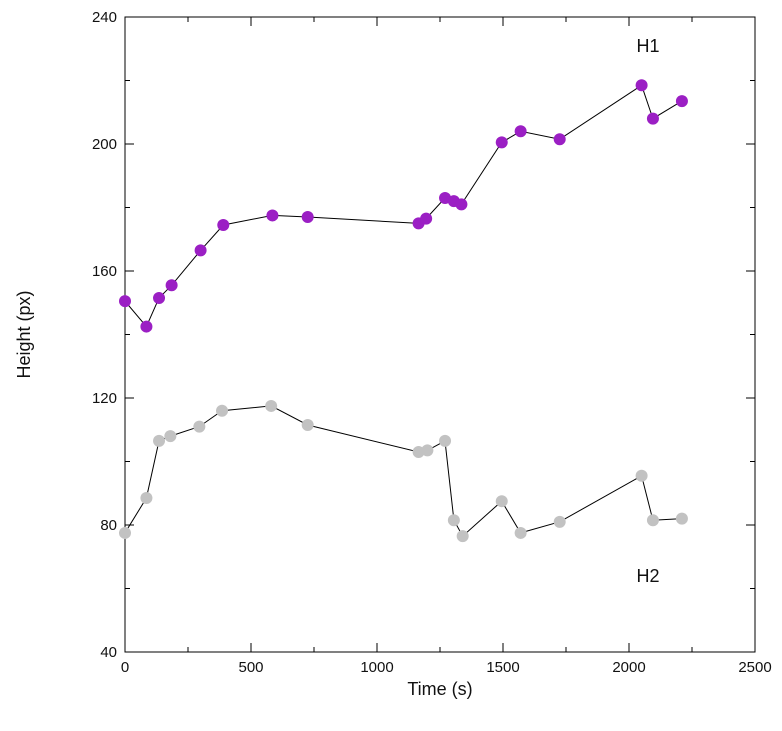 Image resolution: width=782 pixels, height=731 pixels. What do you see at coordinates (24, 334) in the screenshot?
I see `y-axis-title: Height (px)` at bounding box center [24, 334].